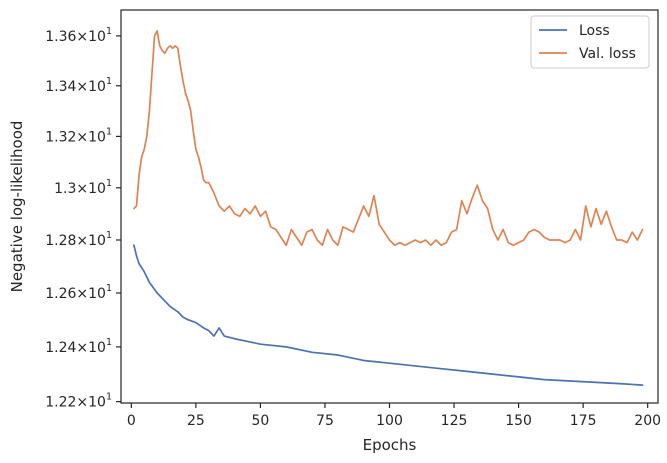  What do you see at coordinates (17, 207) in the screenshot?
I see `y-axis-label: Negative log-likelihood` at bounding box center [17, 207].